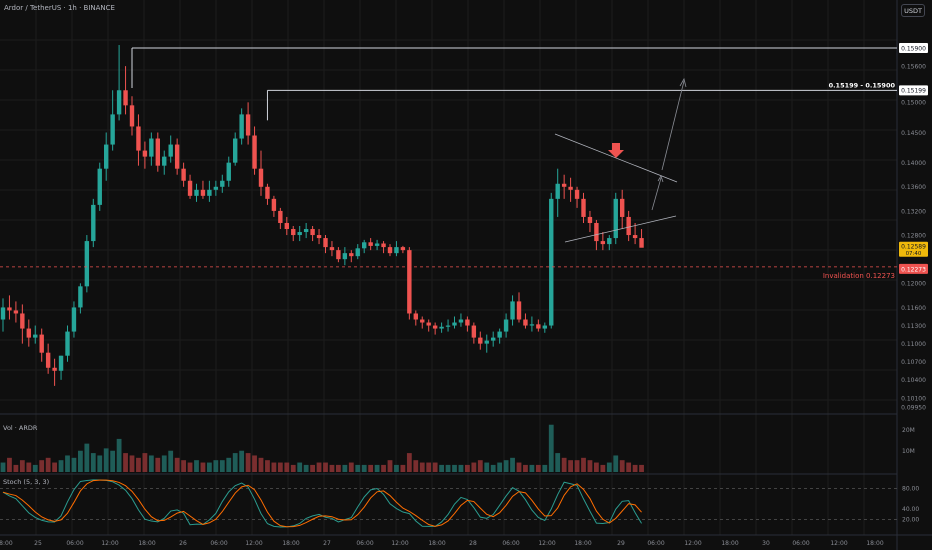 This screenshot has height=550, width=932. Describe the element at coordinates (908, 430) in the screenshot. I see `volume-axis-label: 20M` at that location.